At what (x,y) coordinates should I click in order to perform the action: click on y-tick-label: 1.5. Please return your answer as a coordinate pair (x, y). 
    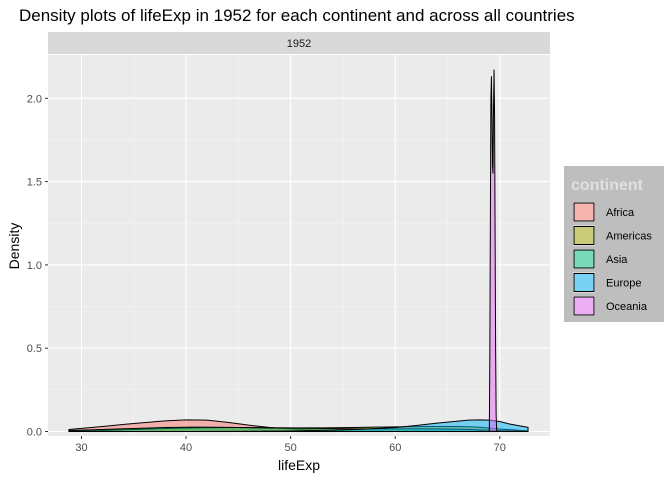
    Looking at the image, I should click on (34, 183).